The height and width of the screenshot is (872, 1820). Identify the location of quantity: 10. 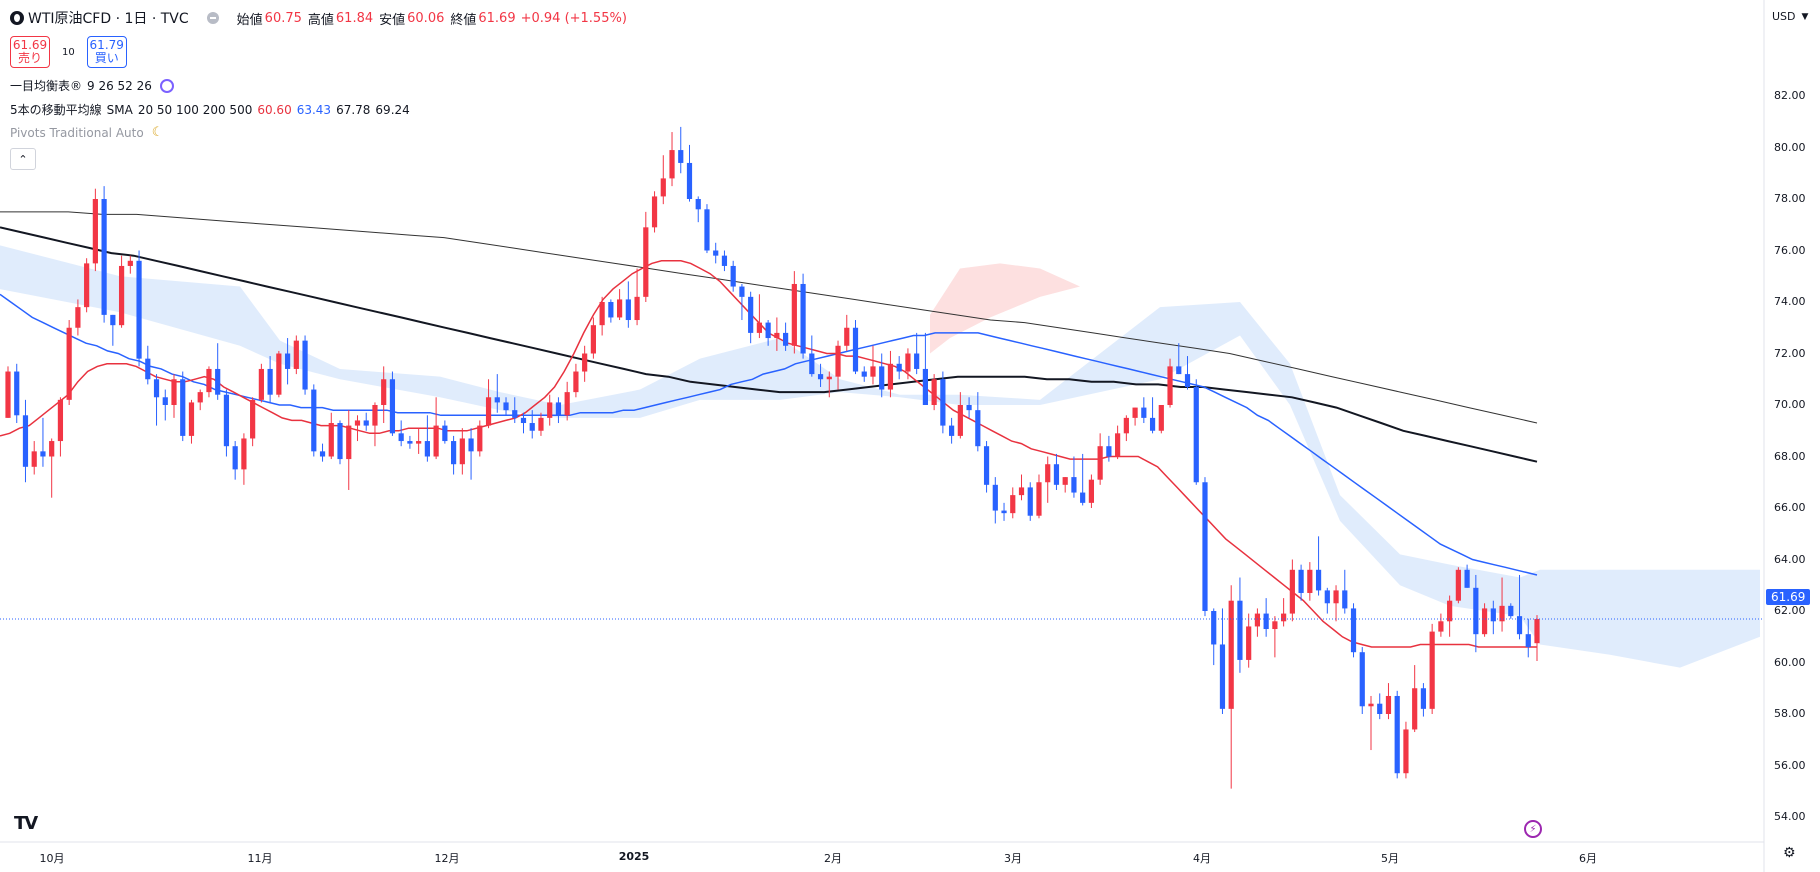
(68, 52).